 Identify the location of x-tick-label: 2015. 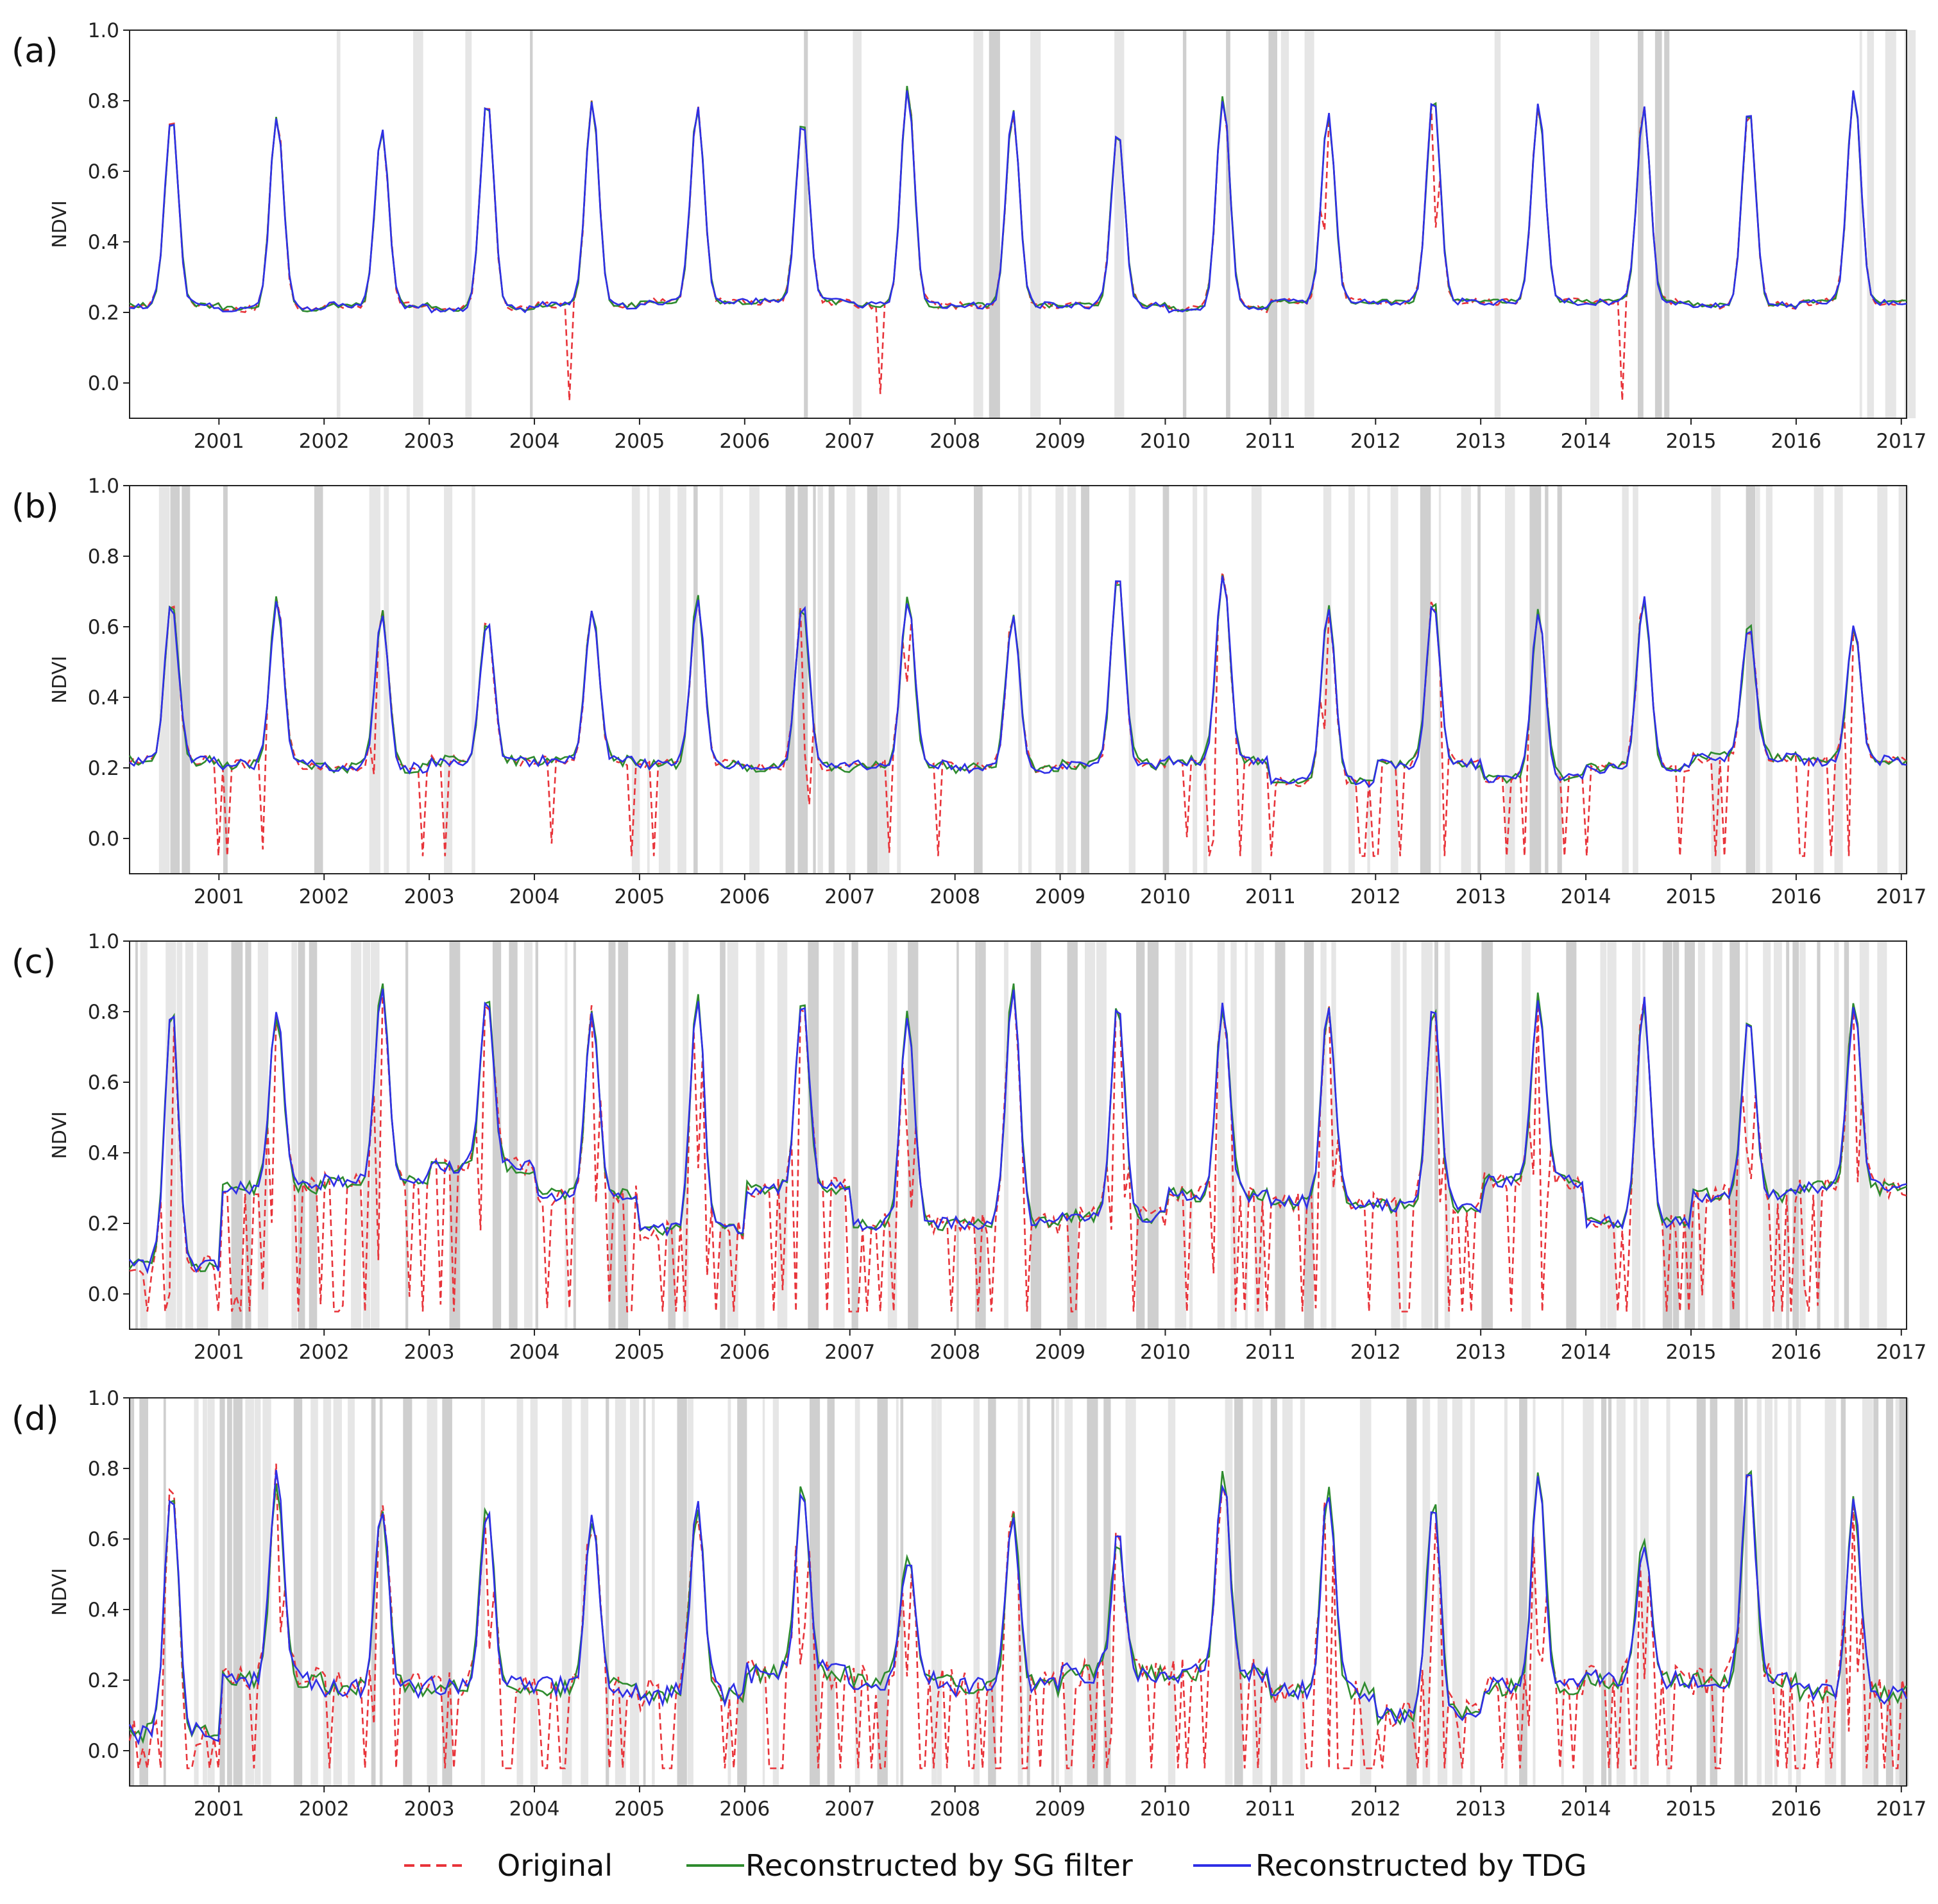
(1691, 441).